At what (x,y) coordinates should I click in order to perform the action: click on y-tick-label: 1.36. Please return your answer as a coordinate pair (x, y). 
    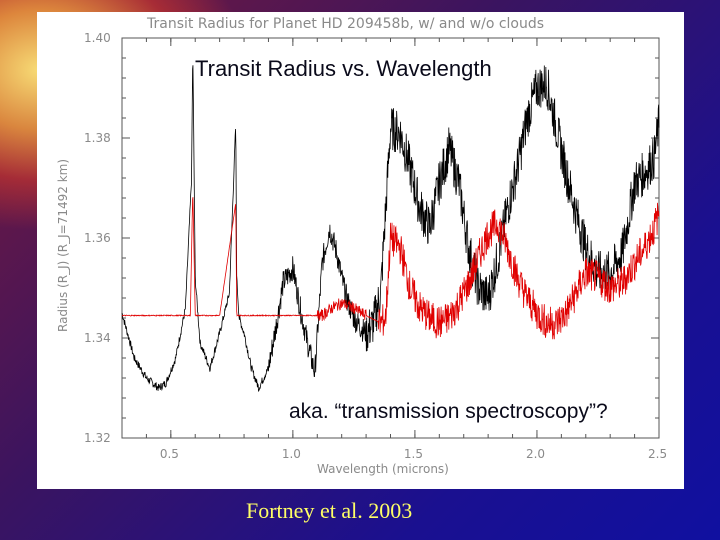
    Looking at the image, I should click on (97, 238).